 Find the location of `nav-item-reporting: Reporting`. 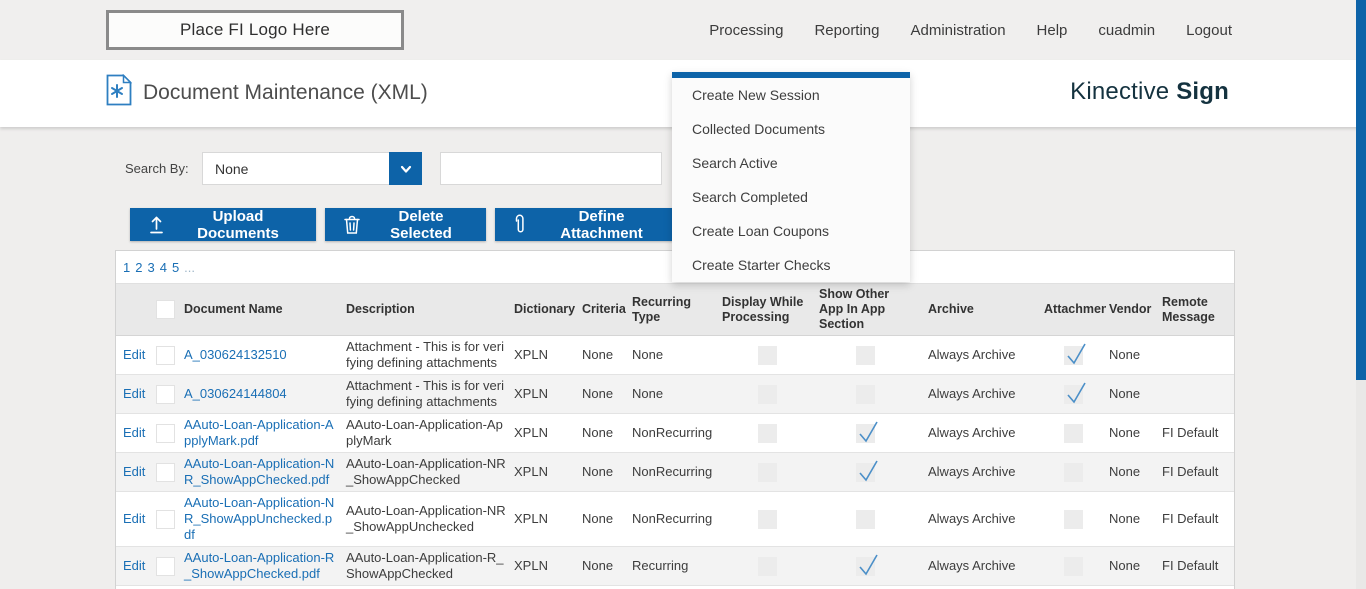

nav-item-reporting: Reporting is located at coordinates (847, 30).